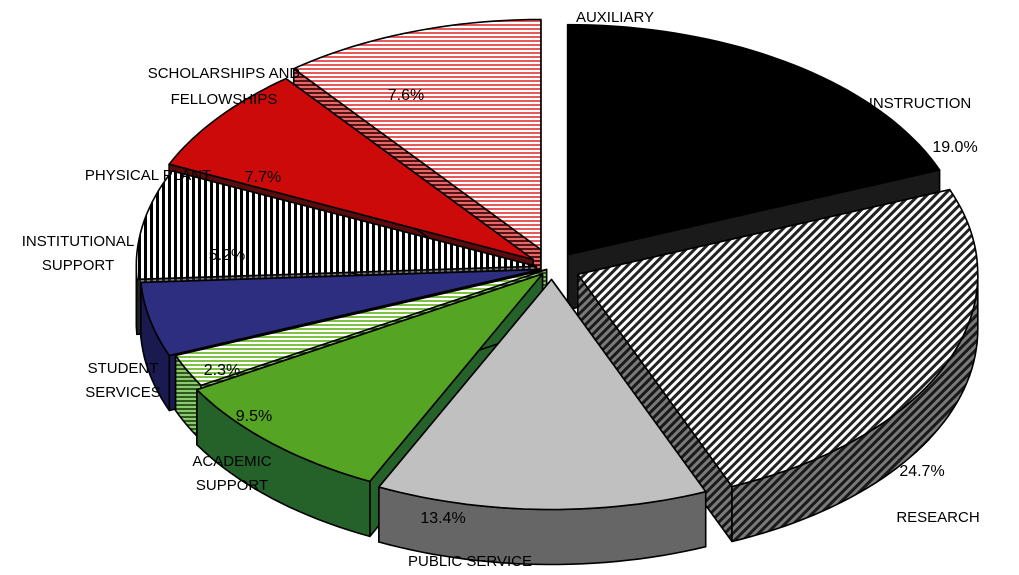  I want to click on slice-top-physical-plant, so click(336, 225).